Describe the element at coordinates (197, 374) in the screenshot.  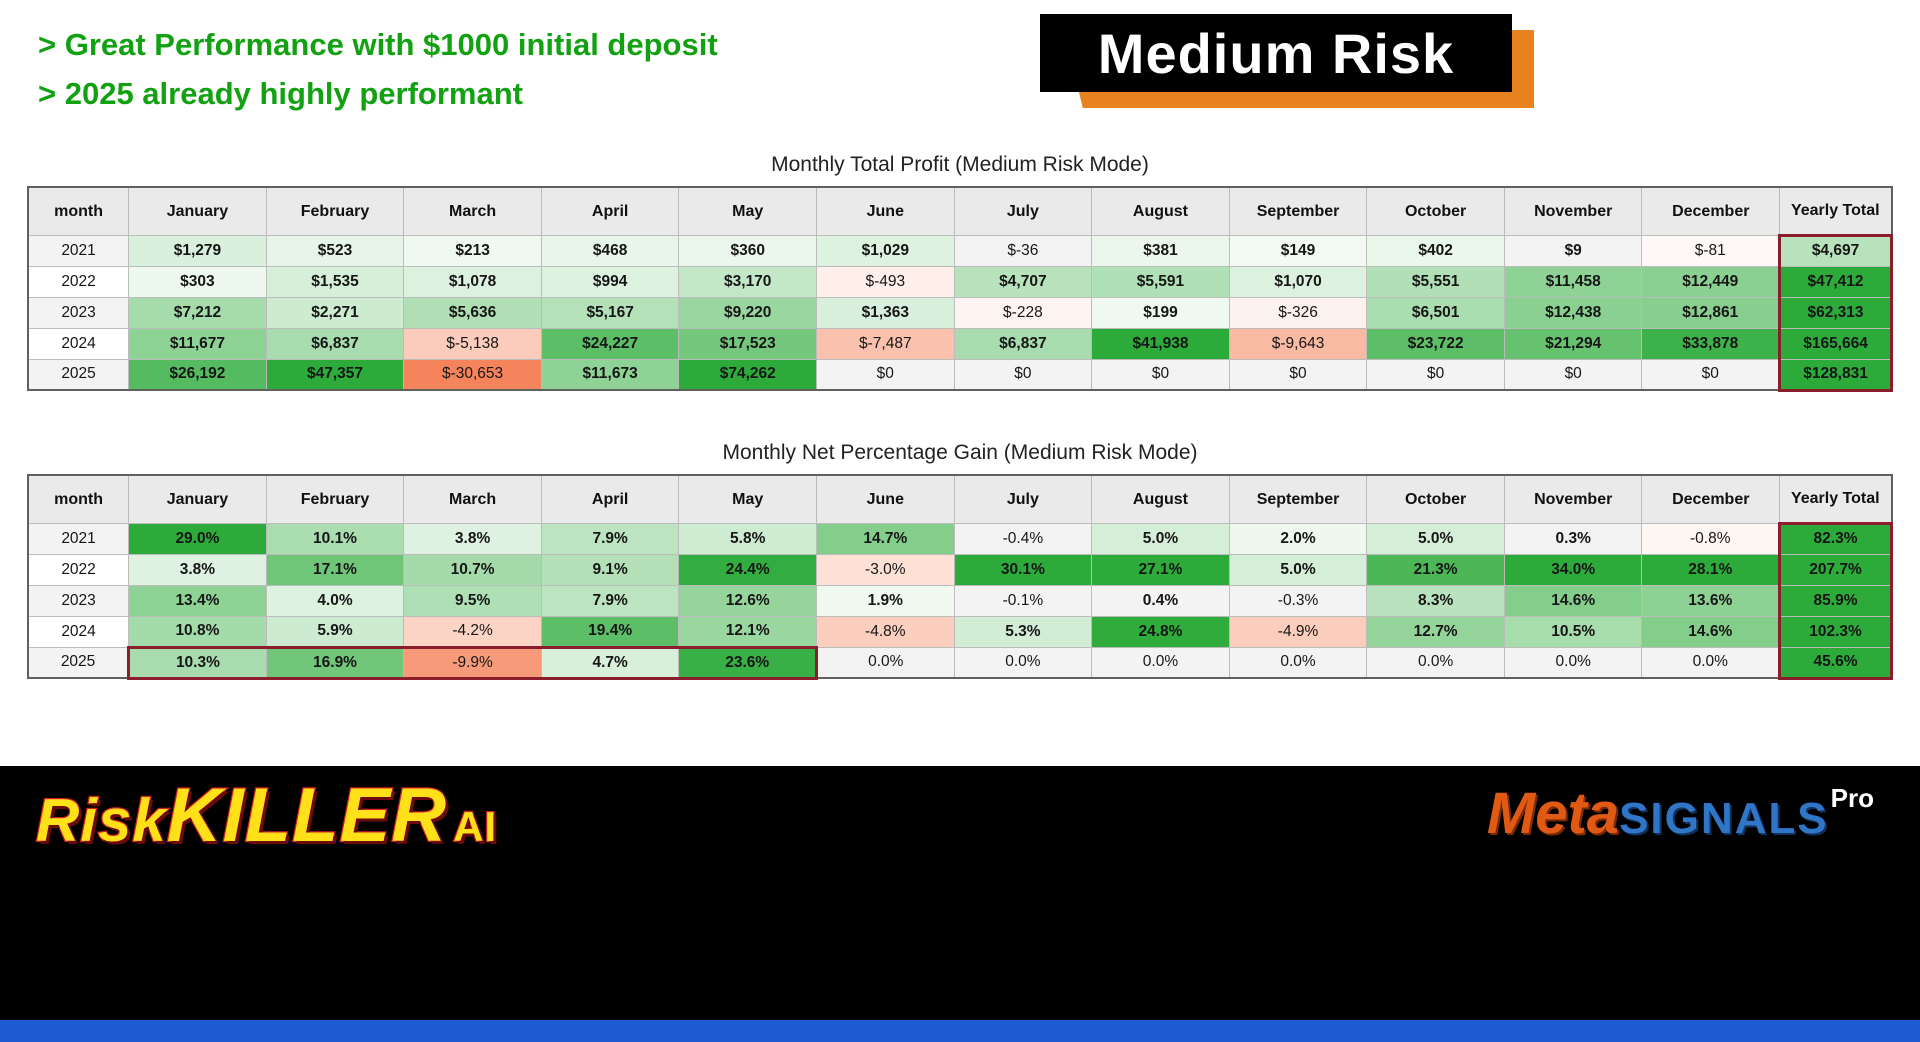
I see `value-cell: $26,192` at that location.